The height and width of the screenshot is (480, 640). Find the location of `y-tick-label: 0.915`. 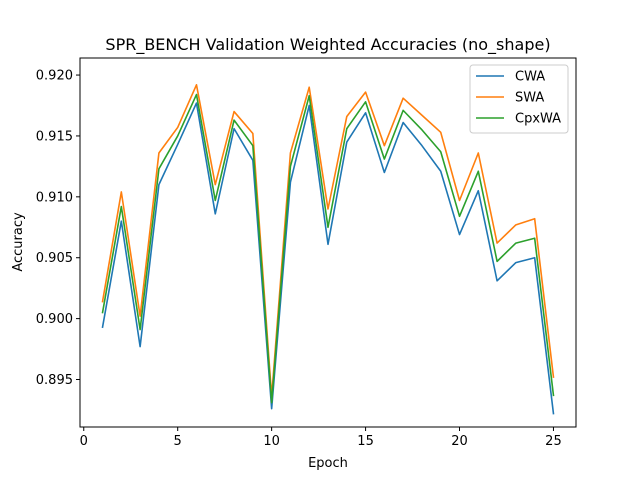

y-tick-label: 0.915 is located at coordinates (54, 136).